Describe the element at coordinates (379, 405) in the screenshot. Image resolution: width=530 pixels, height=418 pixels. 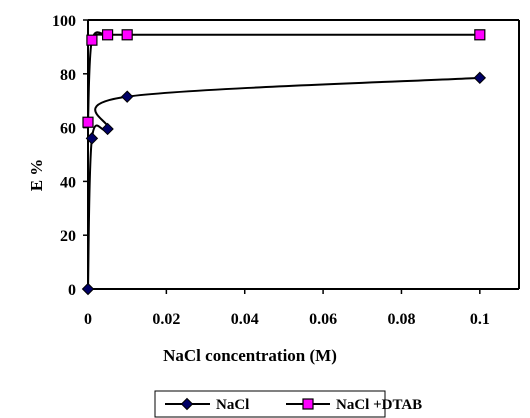
I see `legend-label: NaCl +DTAB` at that location.